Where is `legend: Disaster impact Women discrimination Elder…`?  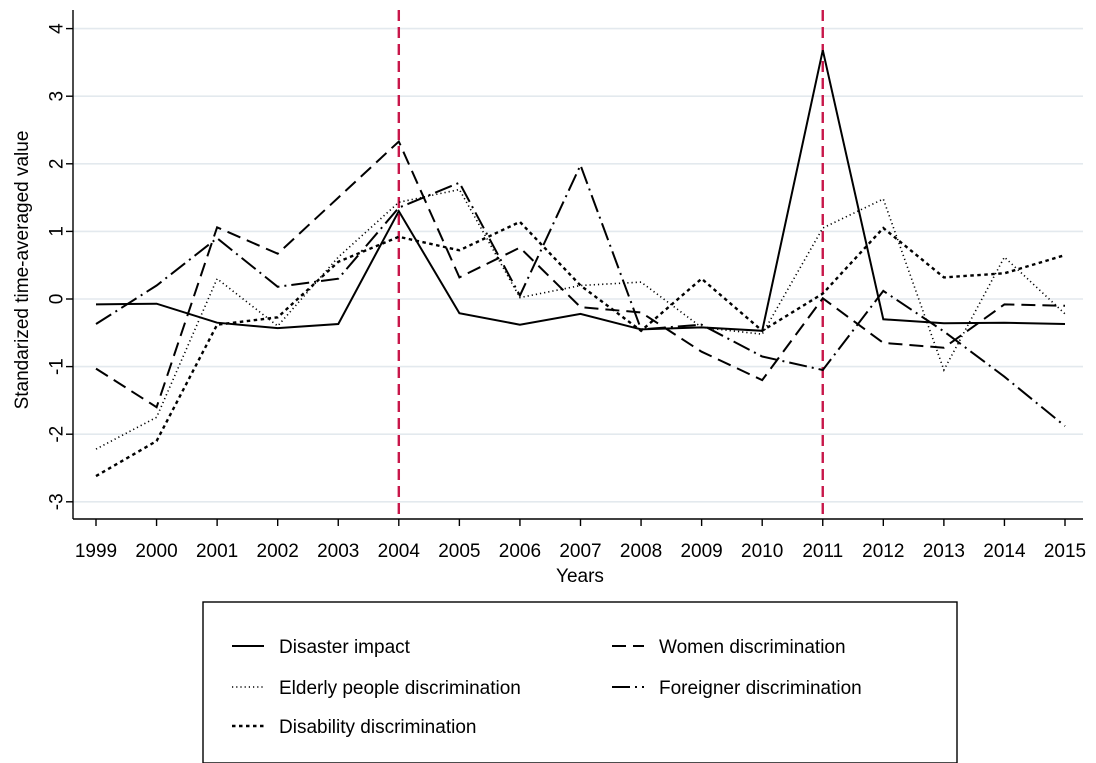 legend: Disaster impact Women discrimination Elder… is located at coordinates (580, 682).